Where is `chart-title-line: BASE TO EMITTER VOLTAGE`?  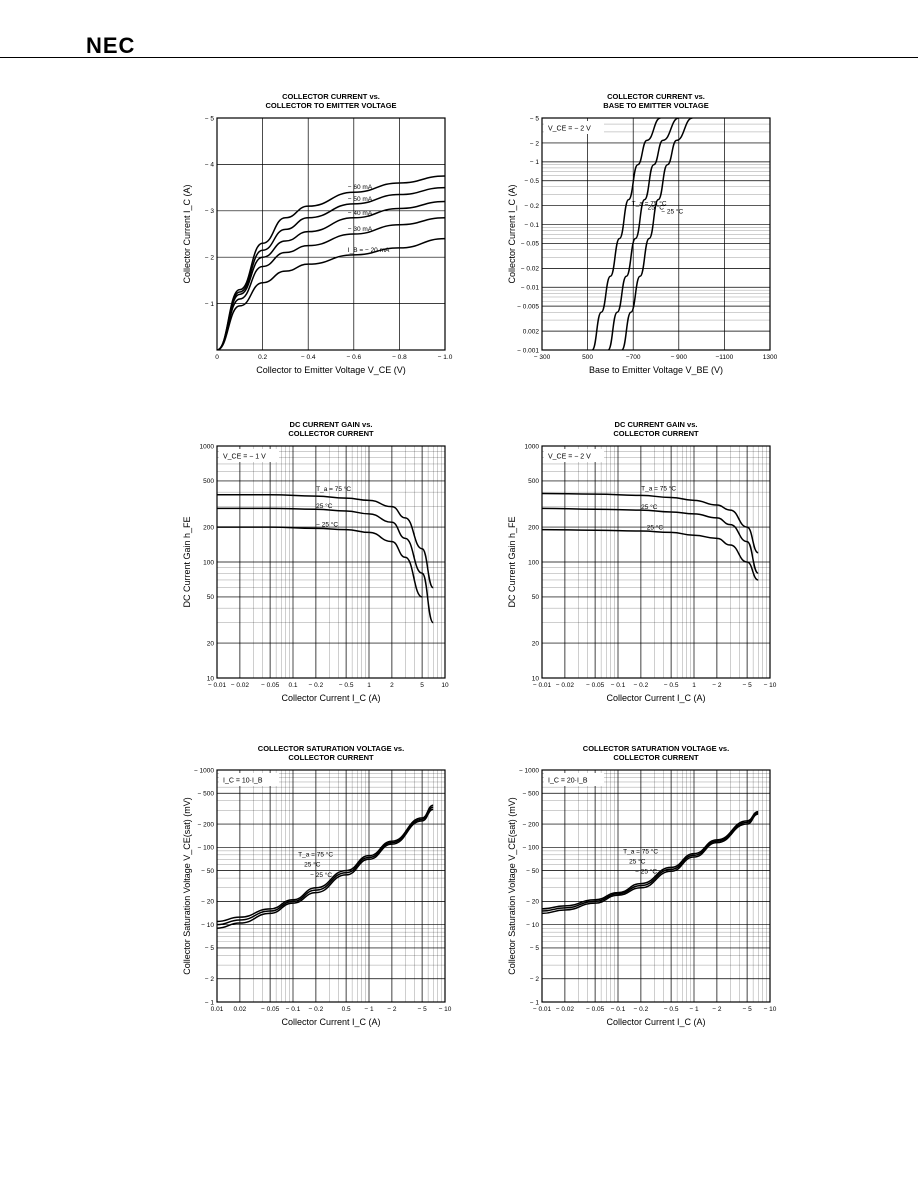
chart-title-line: BASE TO EMITTER VOLTAGE is located at coordinates (655, 105).